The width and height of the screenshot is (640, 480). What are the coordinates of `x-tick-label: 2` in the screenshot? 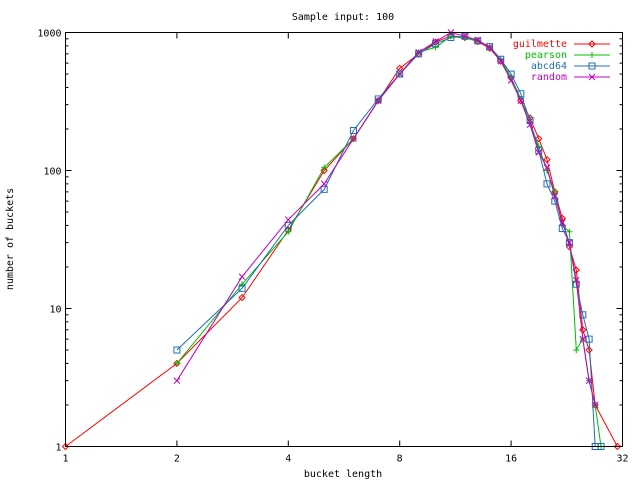 It's located at (177, 459).